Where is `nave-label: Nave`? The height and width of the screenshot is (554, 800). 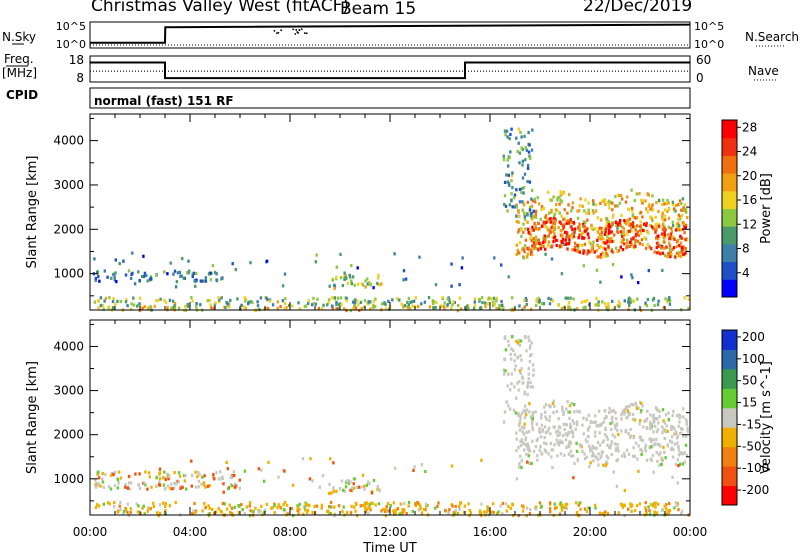 nave-label: Nave is located at coordinates (763, 71).